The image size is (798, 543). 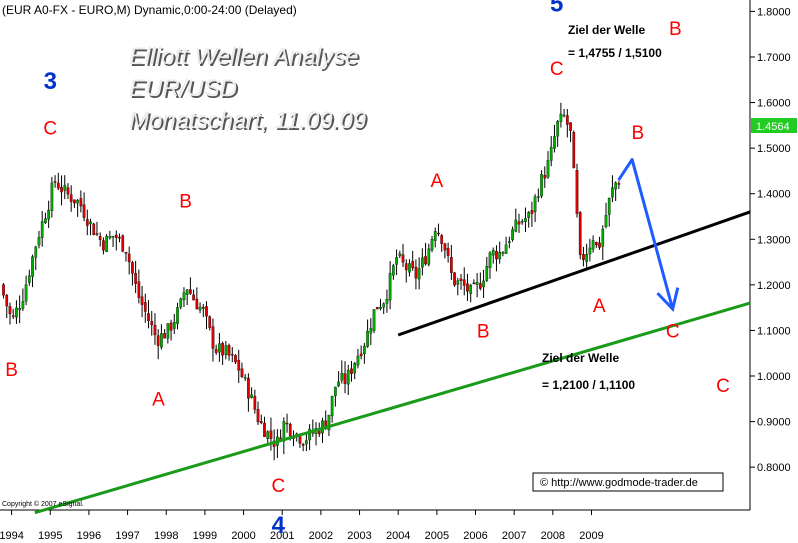 I want to click on watermark-line-1: Elliott Wellen Analyse, so click(x=245, y=58).